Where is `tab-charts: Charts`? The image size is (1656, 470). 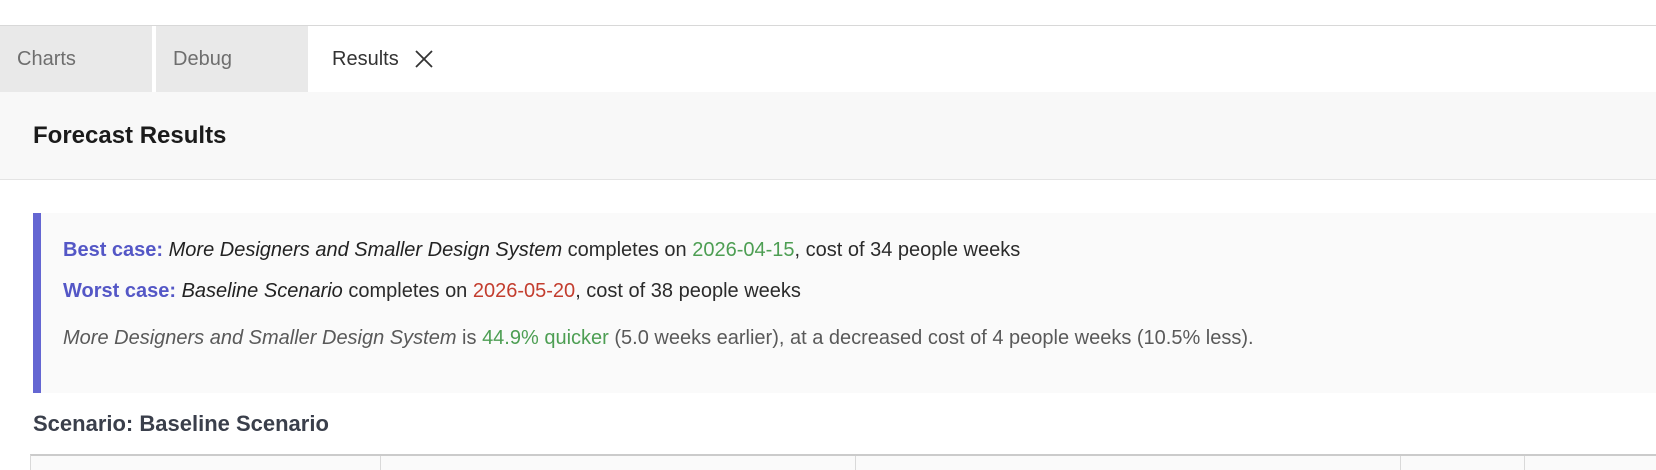 tab-charts: Charts is located at coordinates (76, 59).